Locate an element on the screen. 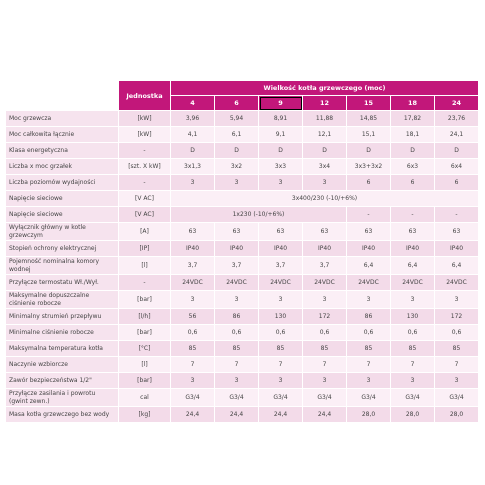 The width and height of the screenshot is (485, 485). cell: 17,82 is located at coordinates (412, 118).